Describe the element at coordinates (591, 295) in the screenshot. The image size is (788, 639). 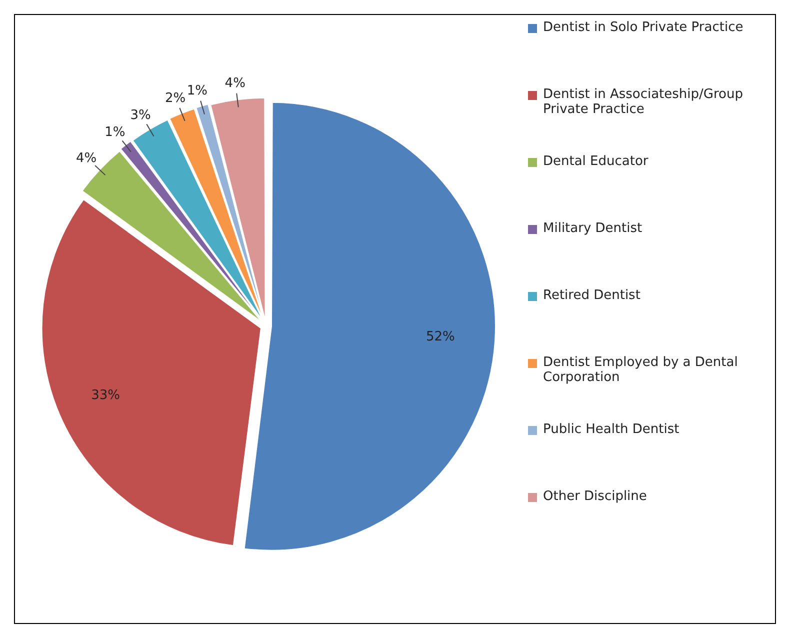
I see `legend-label: Retired Dentist` at that location.